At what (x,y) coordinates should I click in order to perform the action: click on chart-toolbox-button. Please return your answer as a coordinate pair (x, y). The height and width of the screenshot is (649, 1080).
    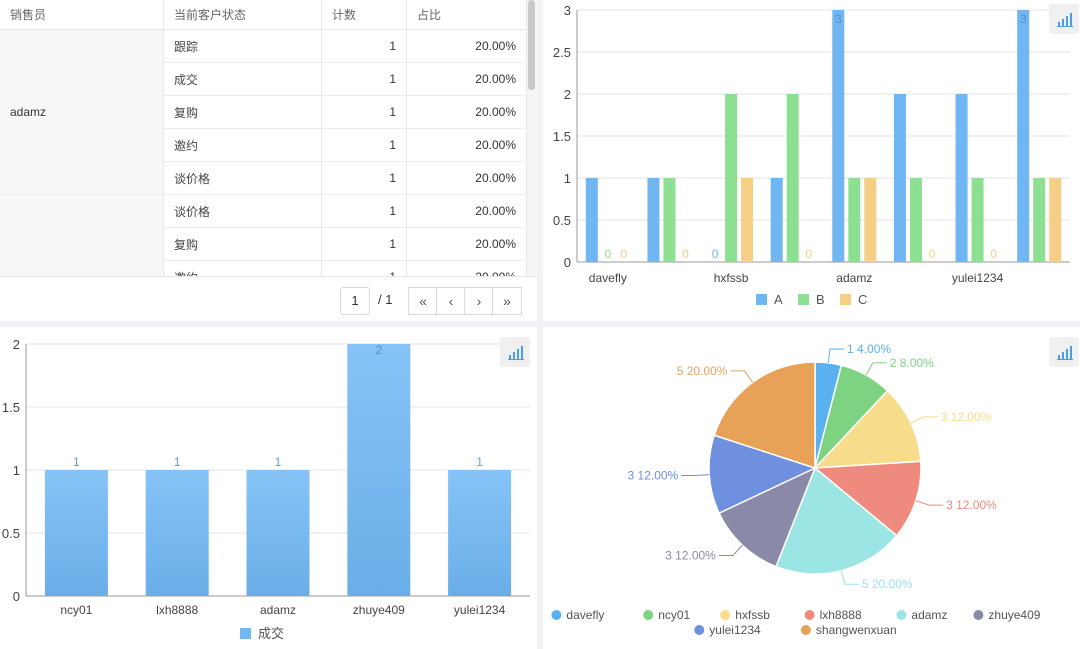
    Looking at the image, I should click on (1064, 19).